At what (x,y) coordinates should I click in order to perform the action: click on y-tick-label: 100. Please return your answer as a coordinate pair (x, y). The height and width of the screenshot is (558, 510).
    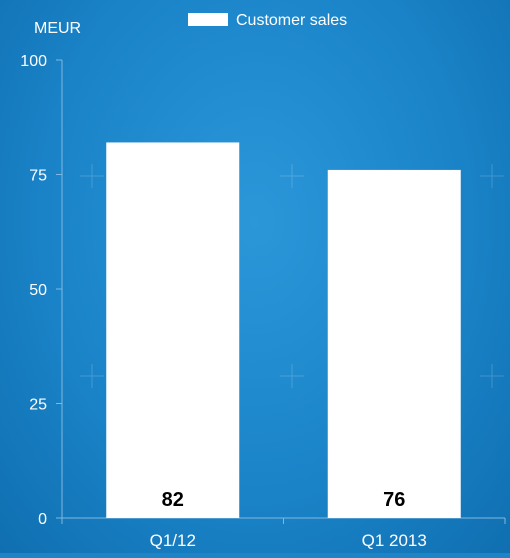
    Looking at the image, I should click on (33, 61).